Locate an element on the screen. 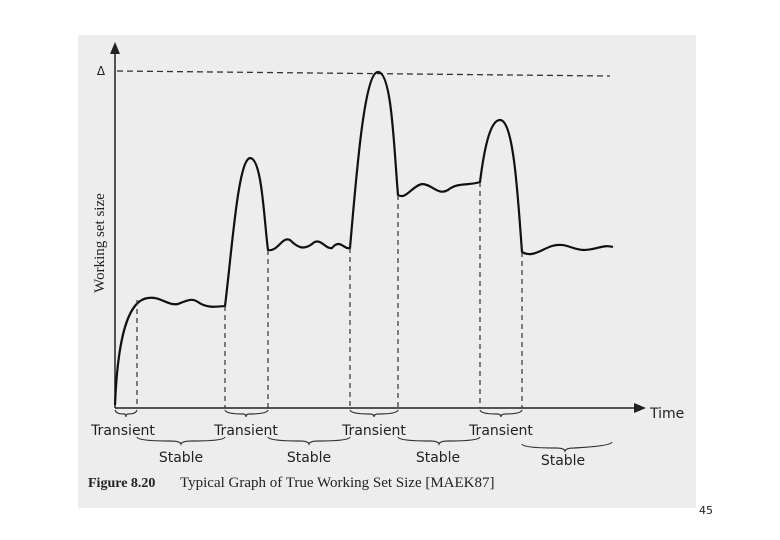  max-label: Δ is located at coordinates (101, 71).